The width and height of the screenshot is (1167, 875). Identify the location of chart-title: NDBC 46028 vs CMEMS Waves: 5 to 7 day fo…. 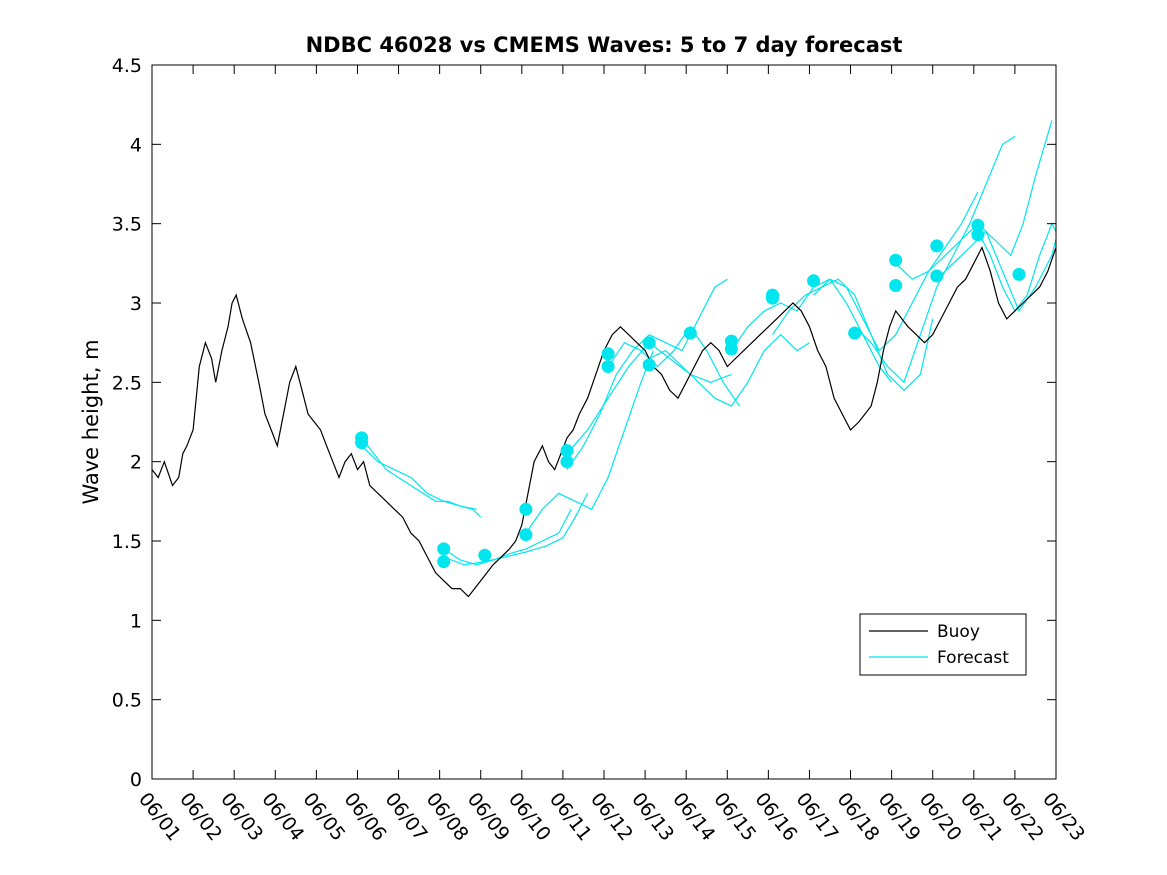
(604, 45).